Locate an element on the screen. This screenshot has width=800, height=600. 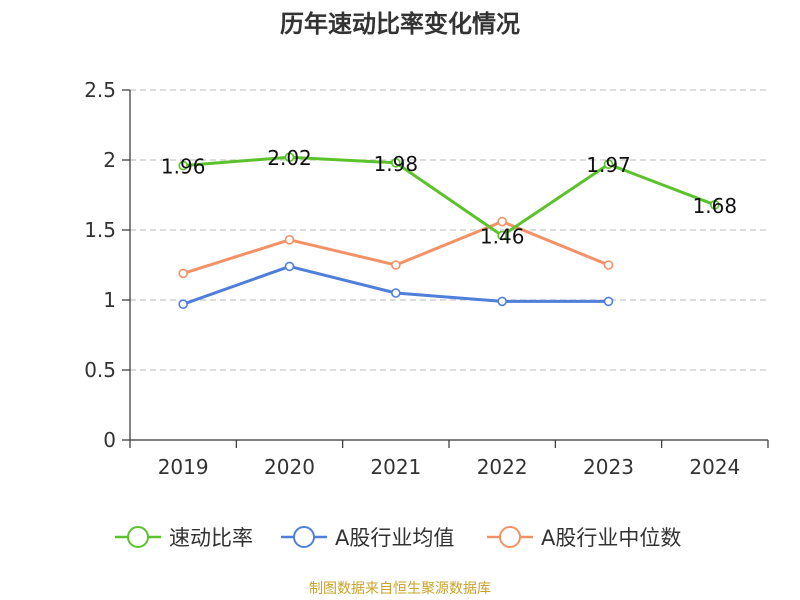
x-tick-label: 2022 is located at coordinates (502, 467).